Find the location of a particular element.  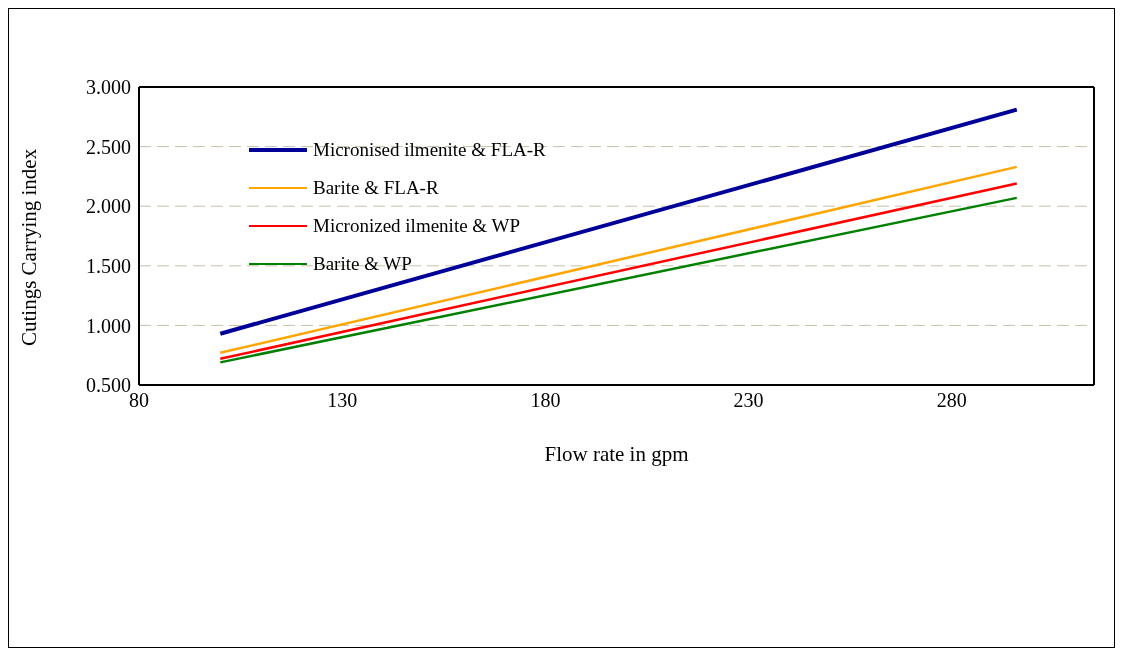

legend-label: Micronised ilmenite & FLA-R is located at coordinates (429, 150).